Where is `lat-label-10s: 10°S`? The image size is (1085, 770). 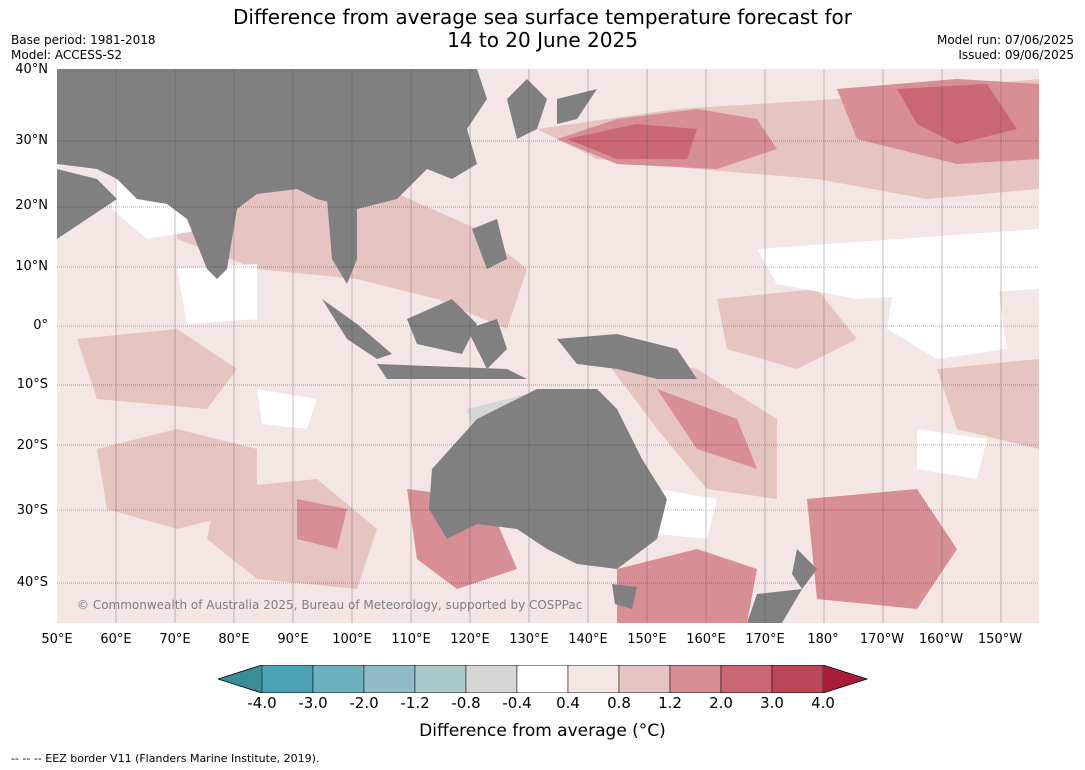
lat-label-10s: 10°S is located at coordinates (32, 384).